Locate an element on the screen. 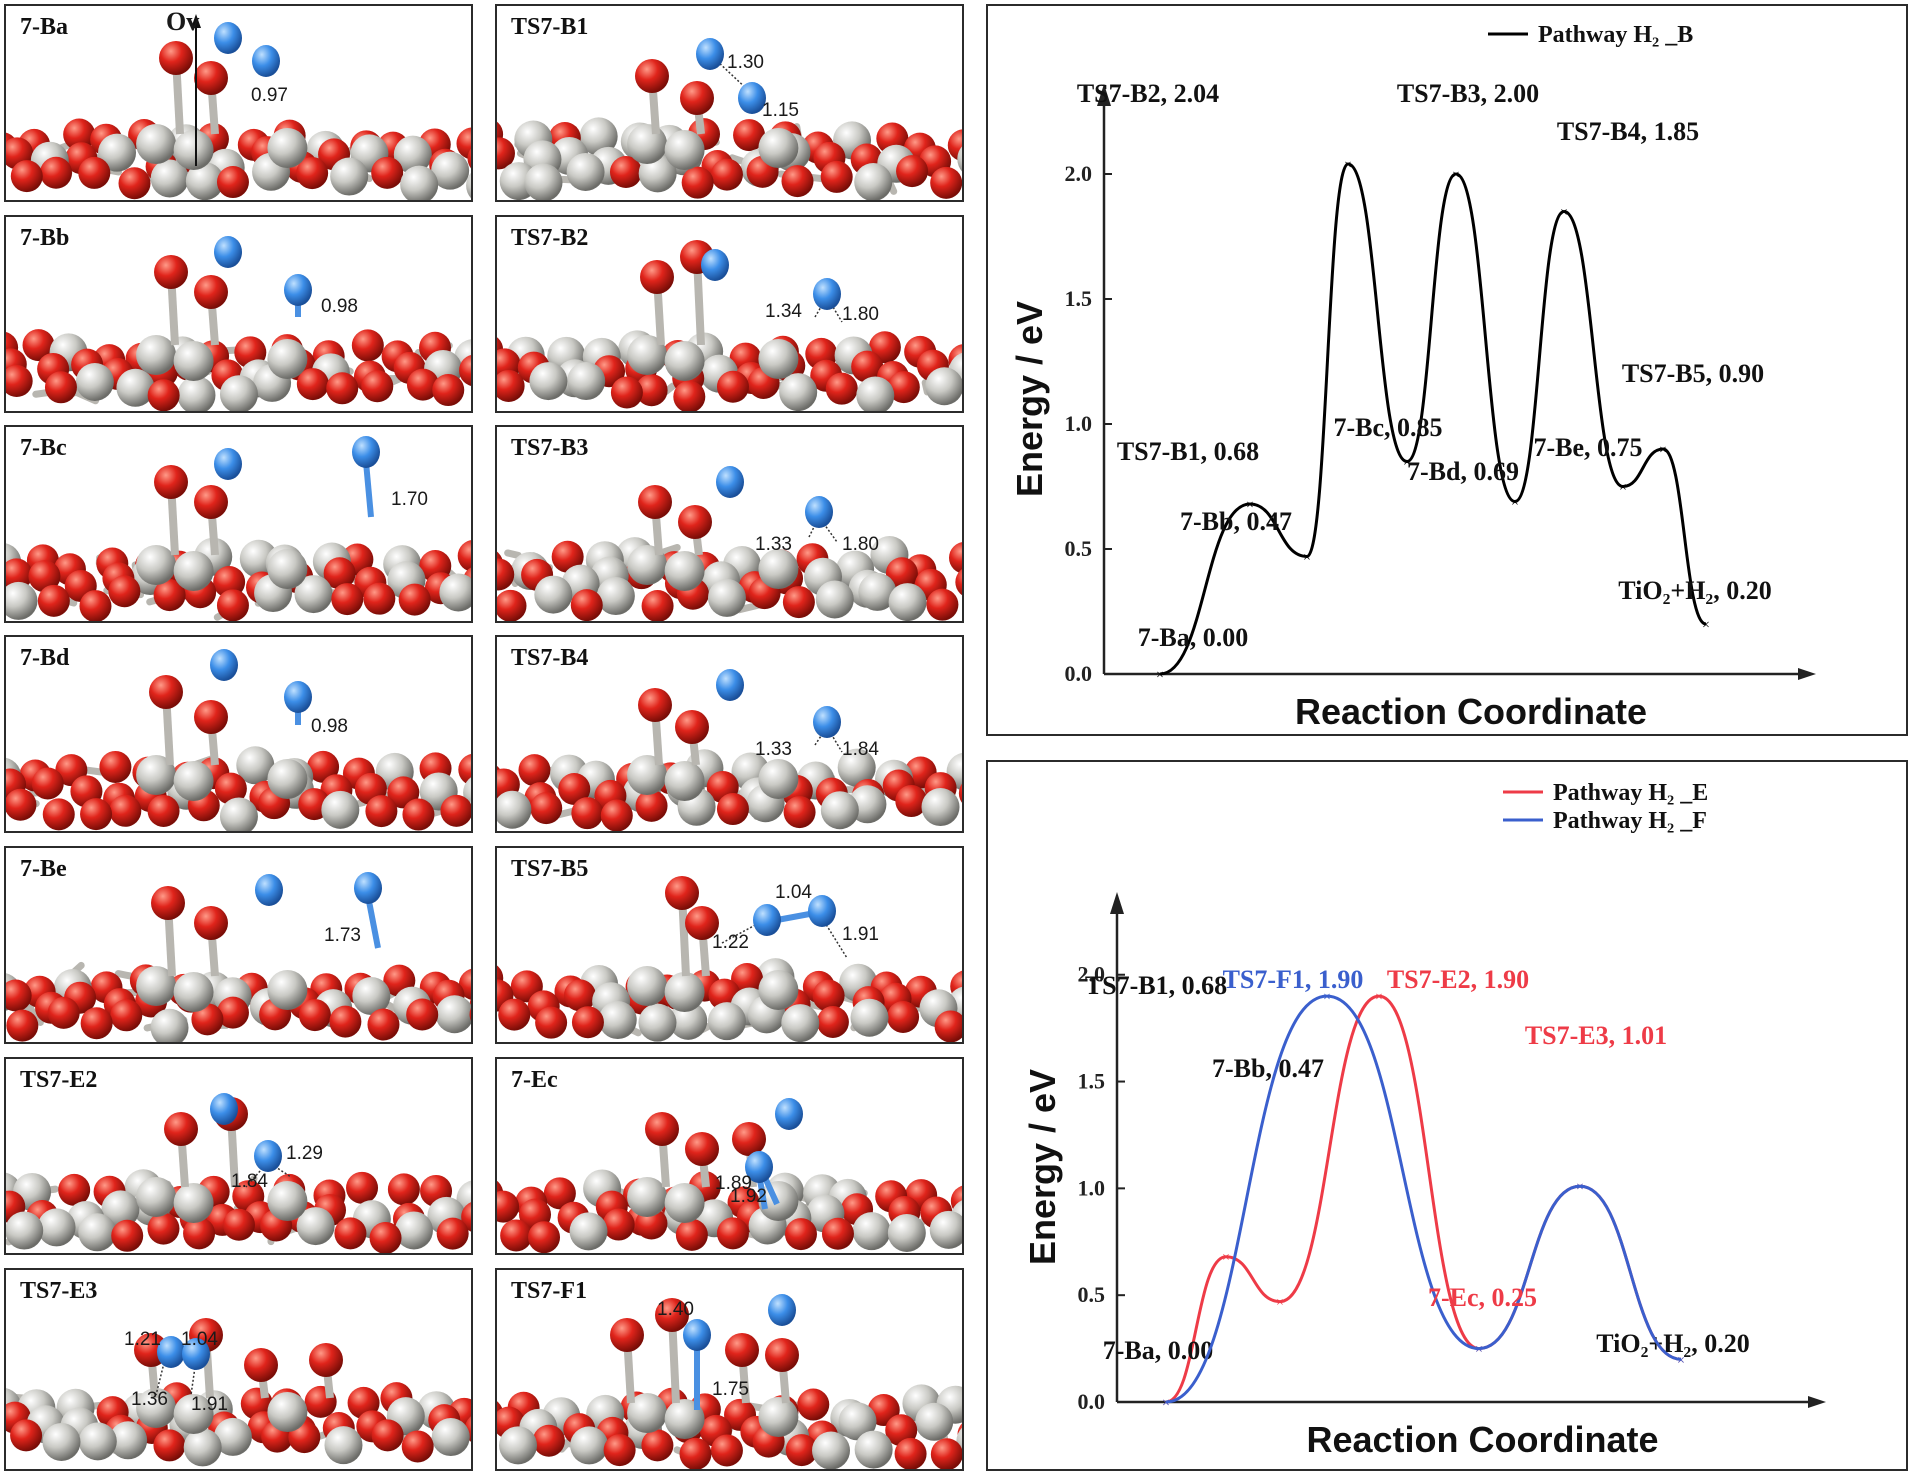 The image size is (1911, 1475). y-tick-label: 1.0 is located at coordinates (1092, 1187).